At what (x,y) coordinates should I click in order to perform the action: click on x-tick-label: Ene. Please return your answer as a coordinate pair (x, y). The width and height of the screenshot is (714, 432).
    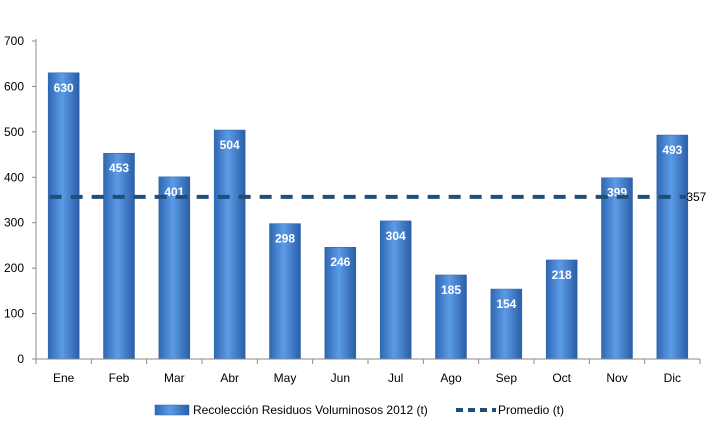
    Looking at the image, I should click on (64, 378).